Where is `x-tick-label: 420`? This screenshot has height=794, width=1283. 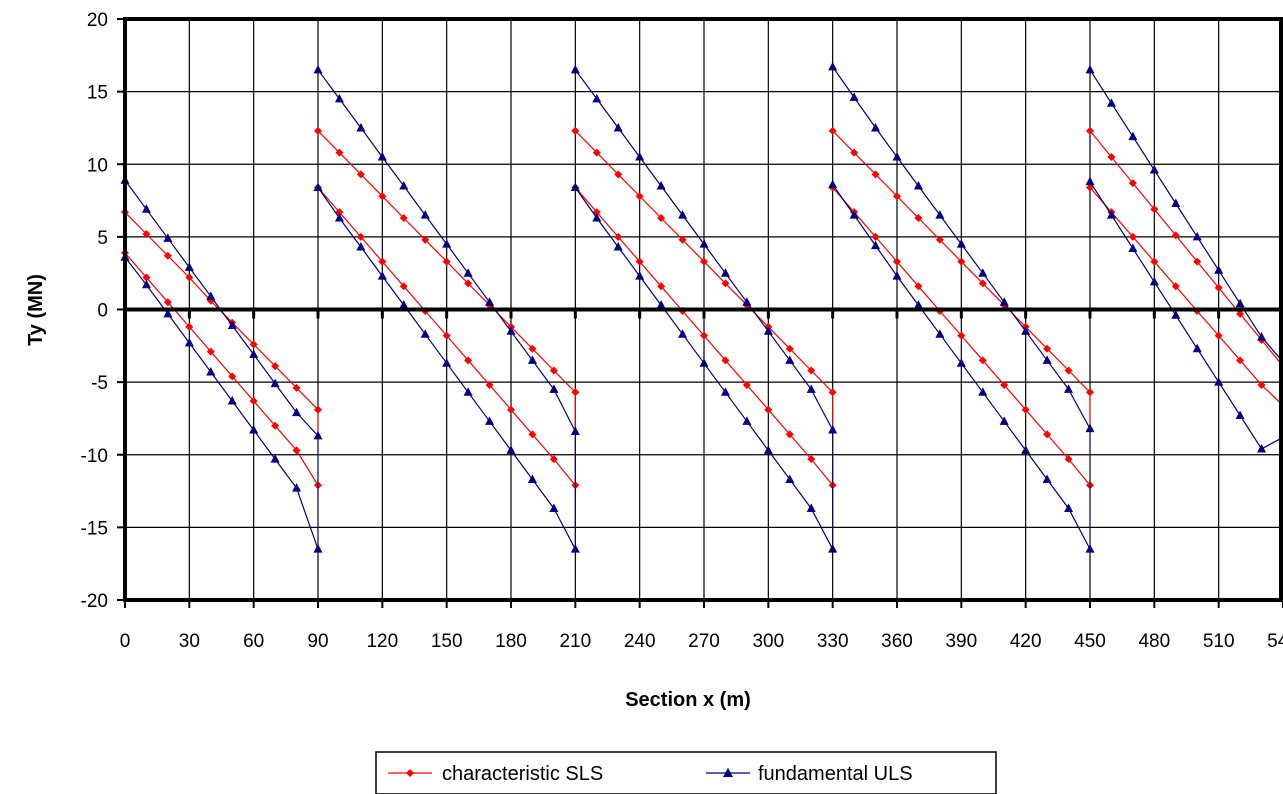 x-tick-label: 420 is located at coordinates (1026, 641).